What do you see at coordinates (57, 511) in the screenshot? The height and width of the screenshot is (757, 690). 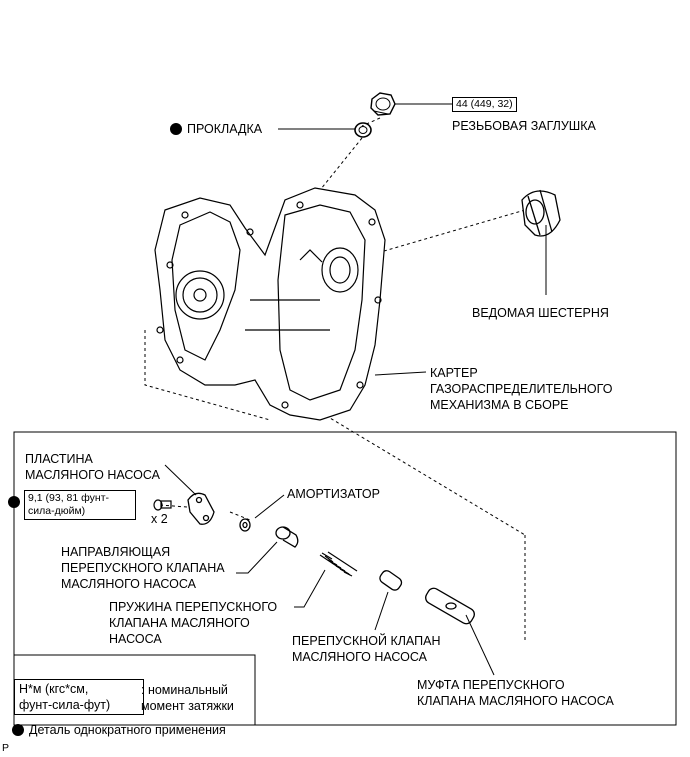 I see `screw-torque-line2: сила-дюйм)` at bounding box center [57, 511].